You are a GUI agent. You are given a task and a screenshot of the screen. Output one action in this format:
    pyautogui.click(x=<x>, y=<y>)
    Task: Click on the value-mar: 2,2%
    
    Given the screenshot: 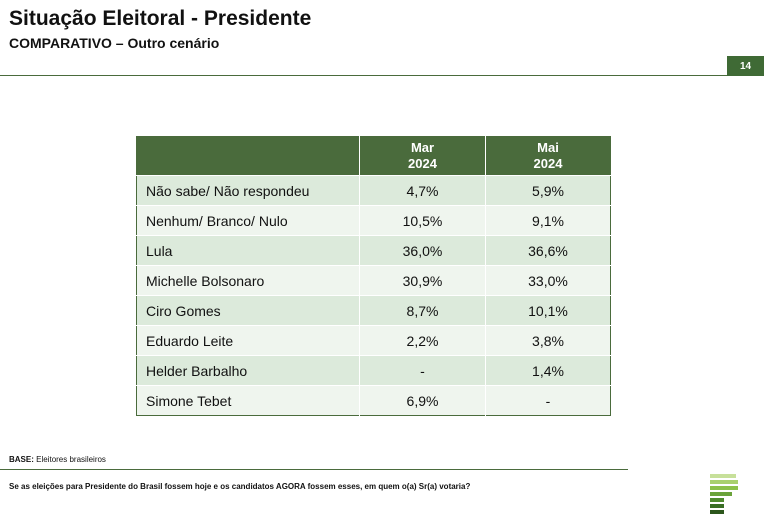 What is the action you would take?
    pyautogui.click(x=422, y=340)
    